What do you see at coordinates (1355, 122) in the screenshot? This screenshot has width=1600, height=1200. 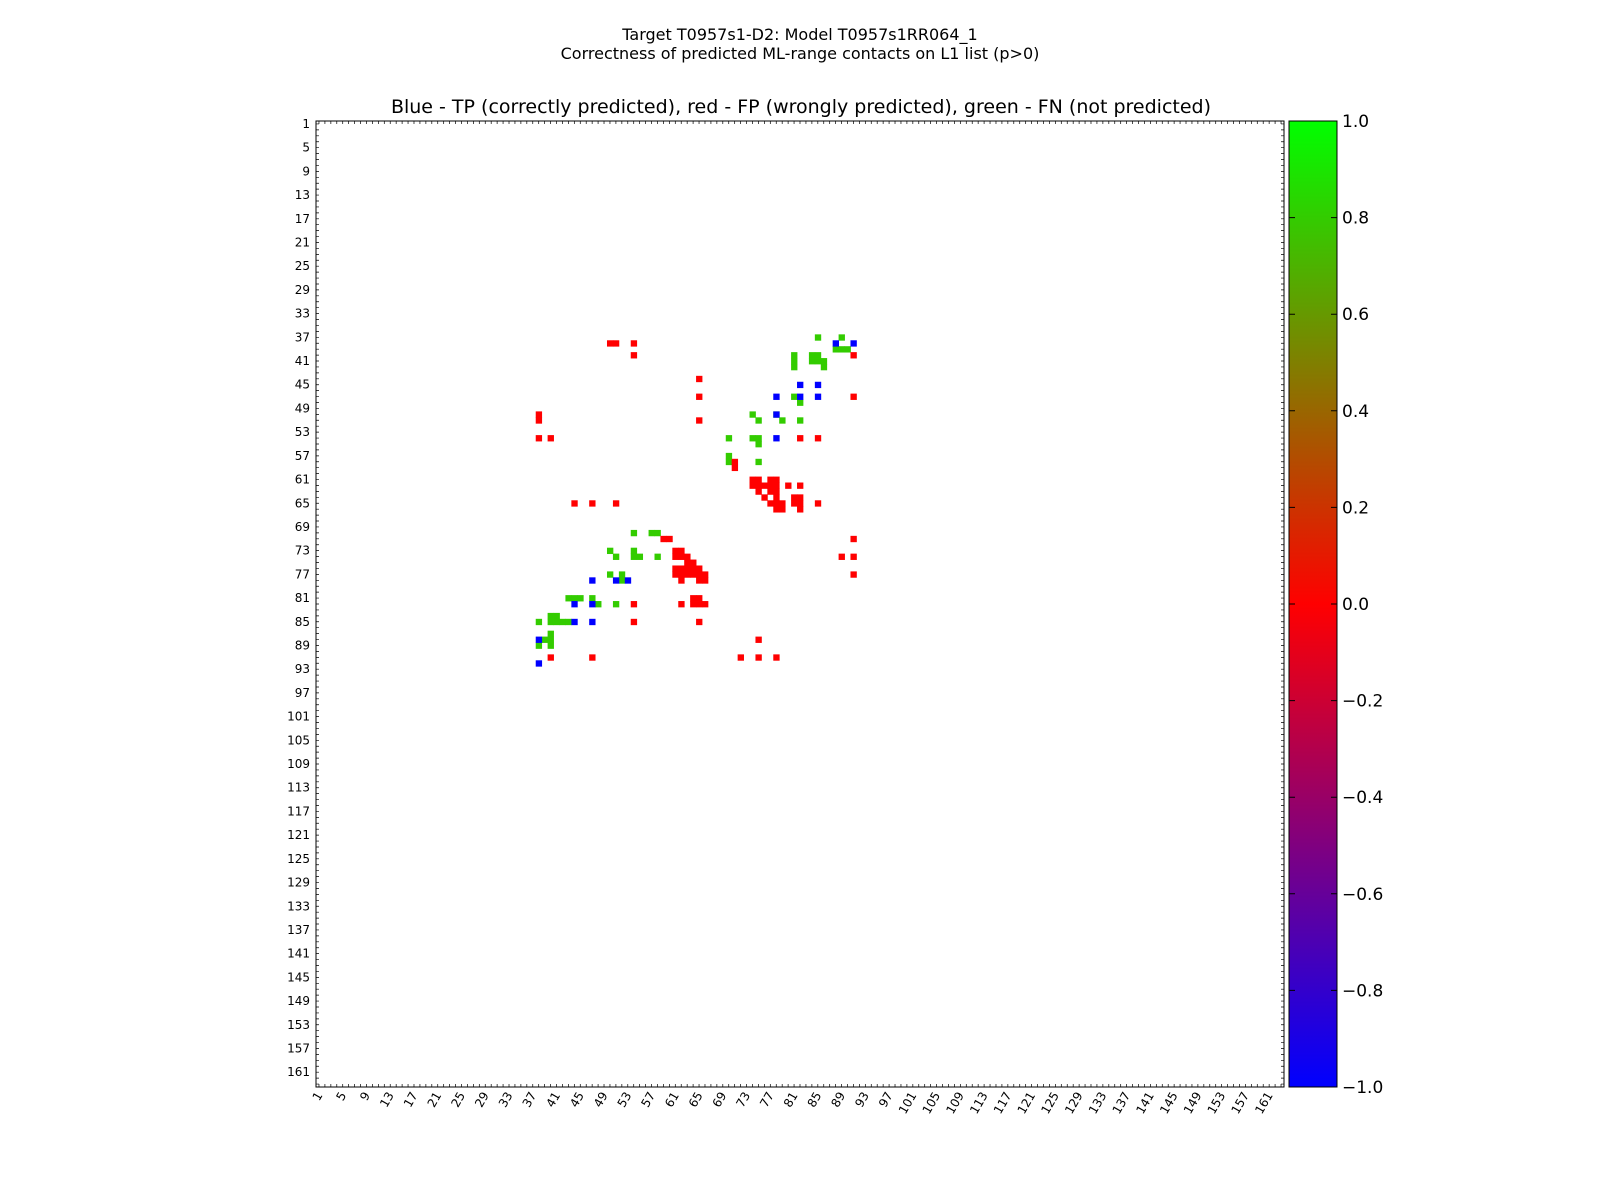 I see `colorbar-tick-label: 1.0` at bounding box center [1355, 122].